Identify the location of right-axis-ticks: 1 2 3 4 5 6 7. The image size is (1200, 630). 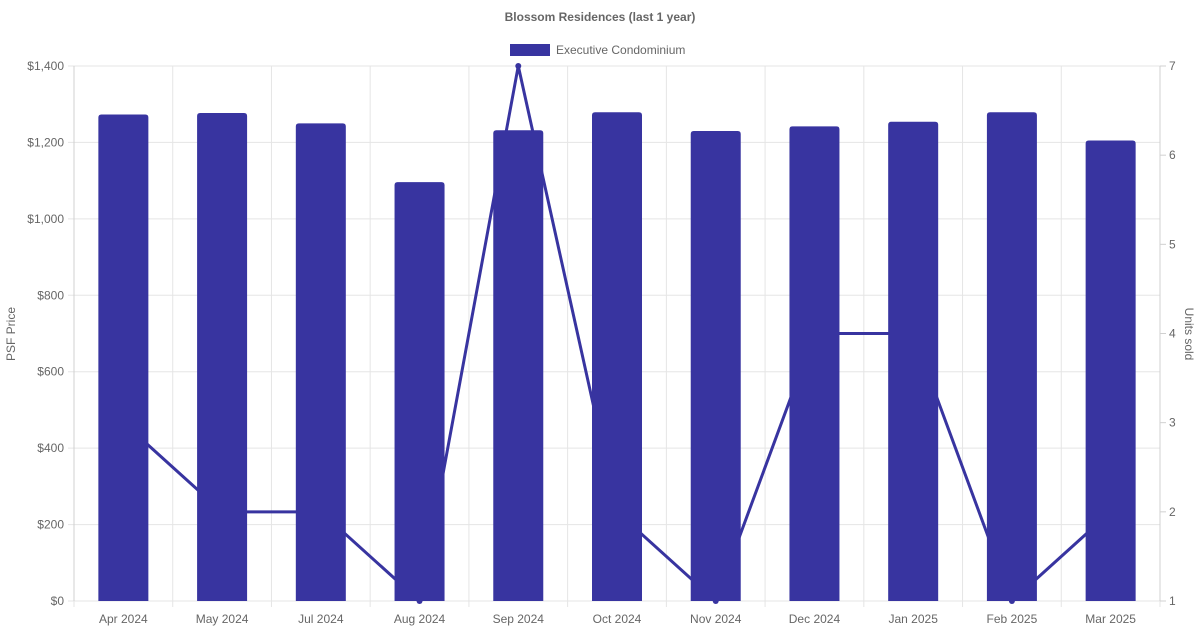
(1172, 333).